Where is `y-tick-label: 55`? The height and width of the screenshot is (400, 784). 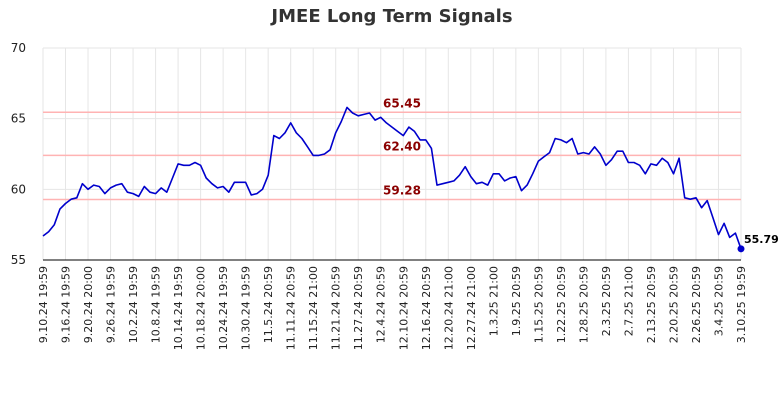 y-tick-label: 55 is located at coordinates (18, 260).